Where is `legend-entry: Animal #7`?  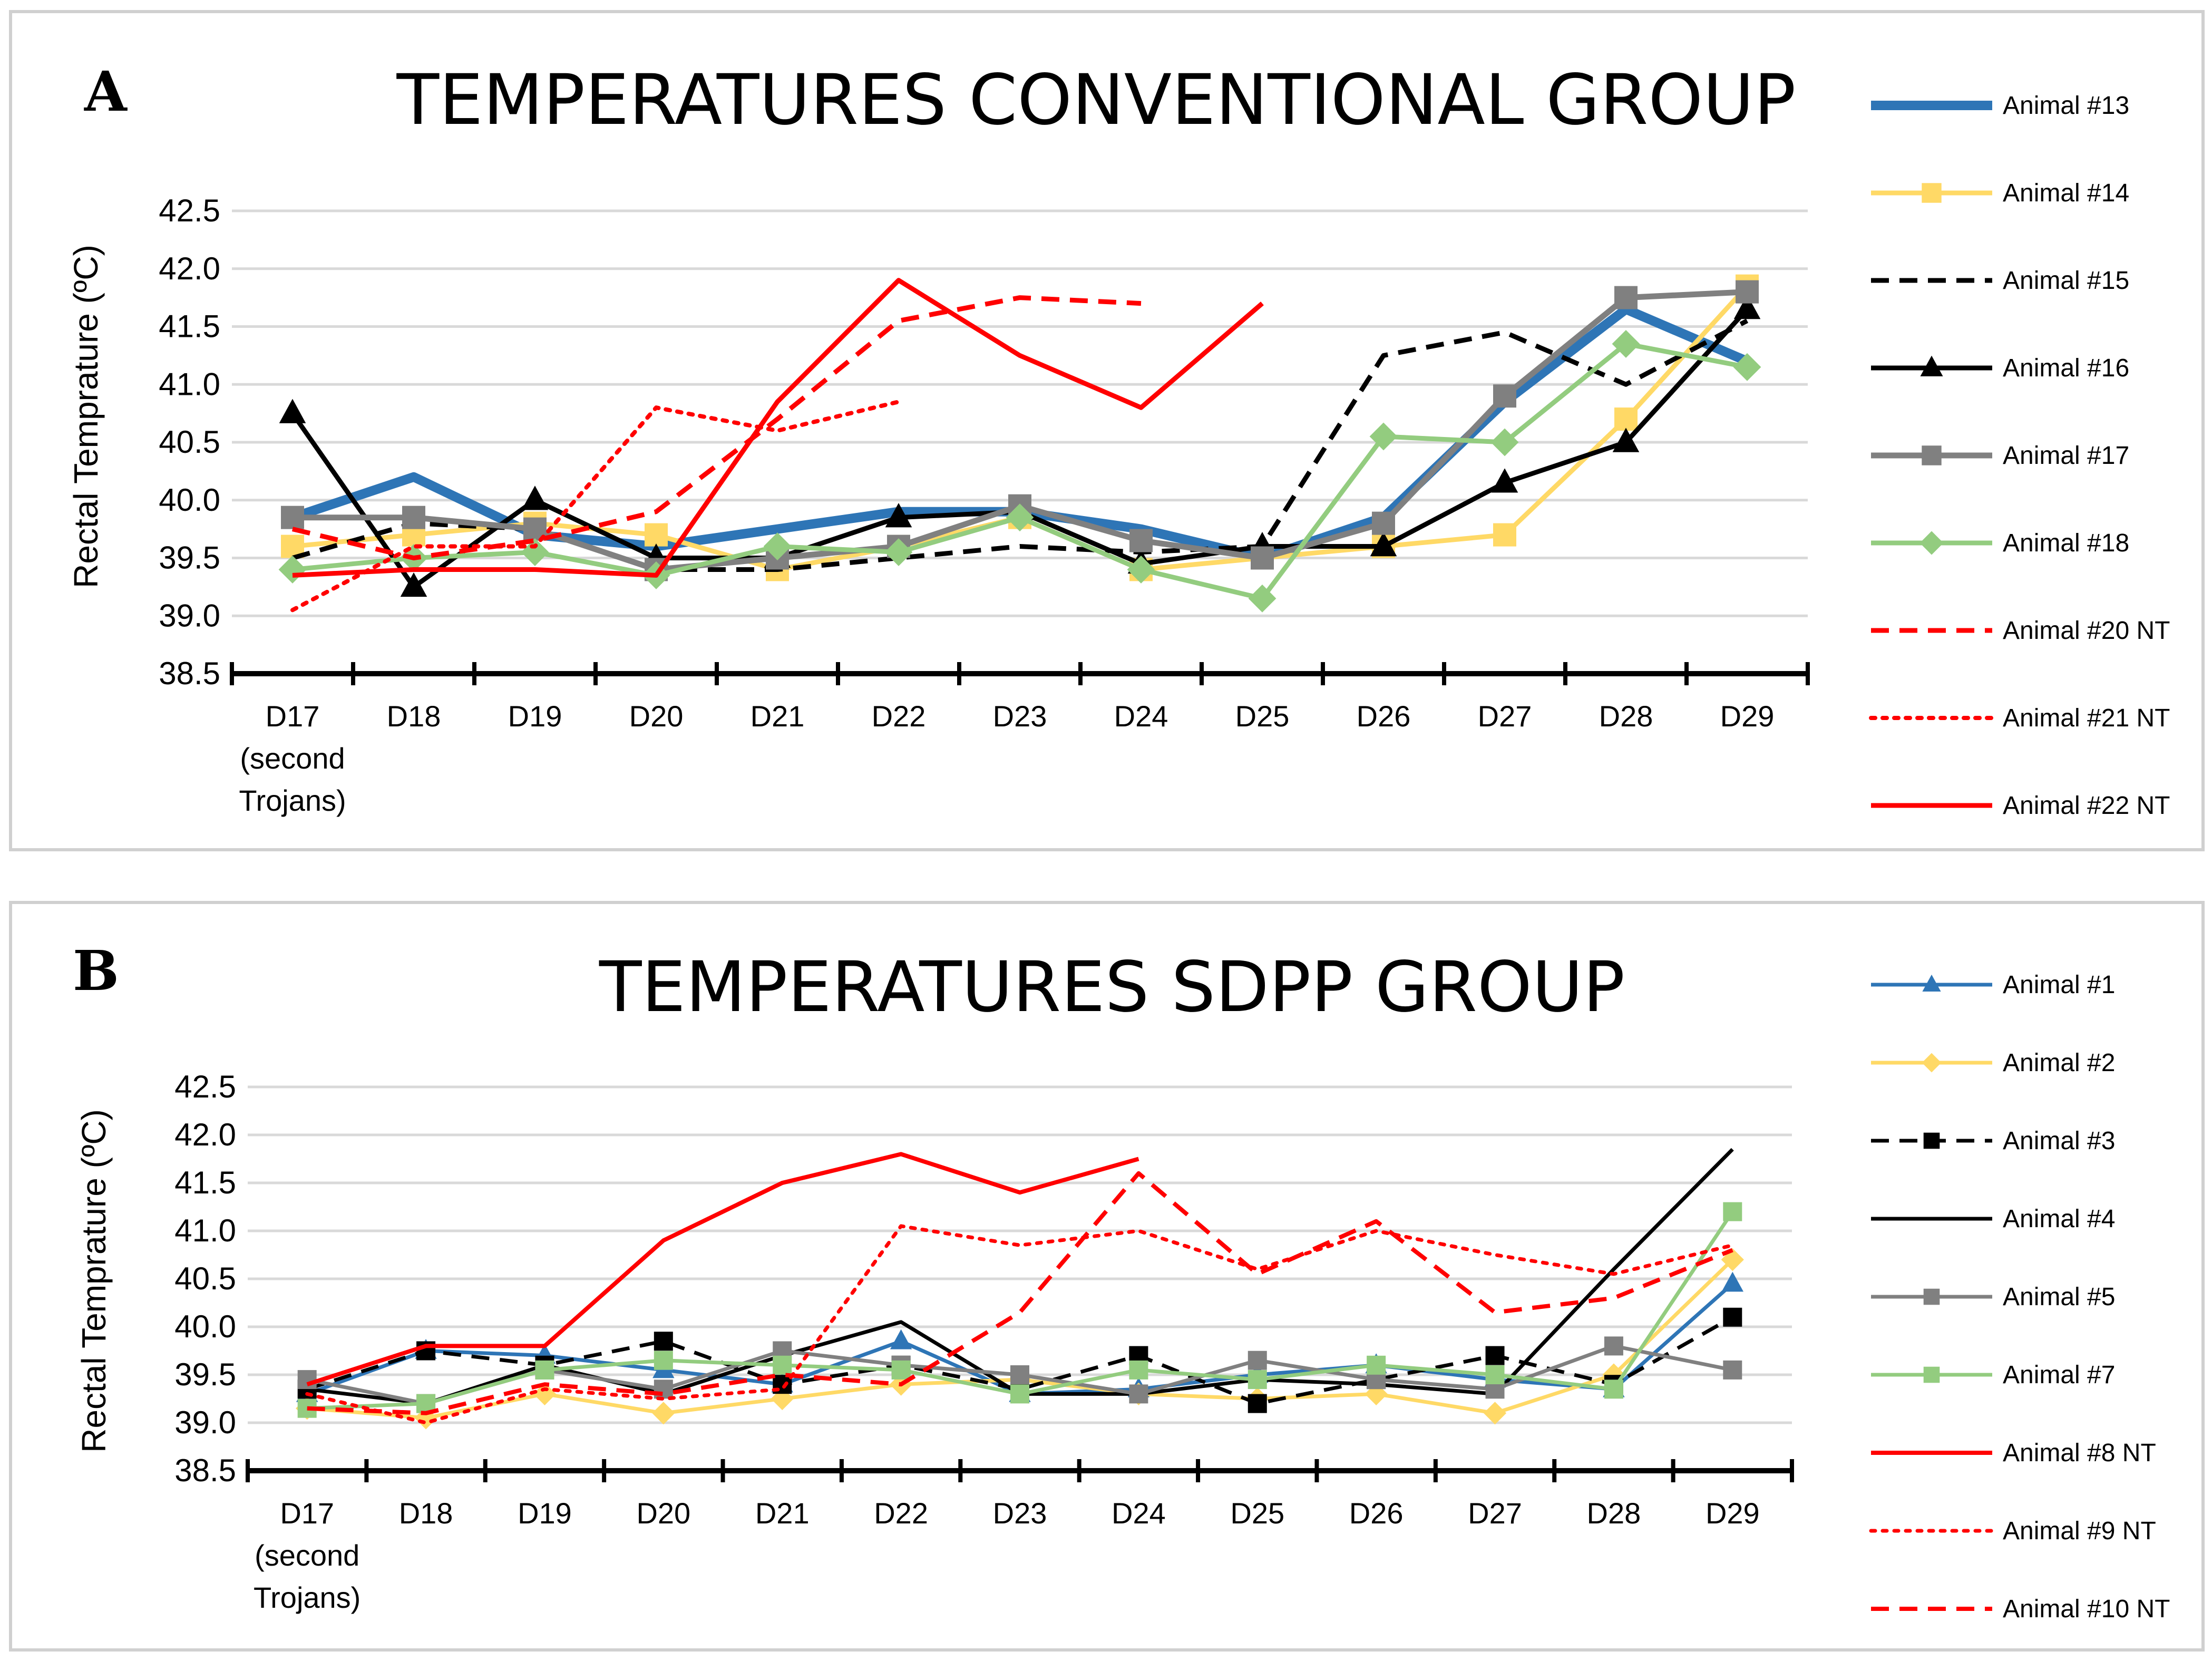 legend-entry: Animal #7 is located at coordinates (1993, 1375).